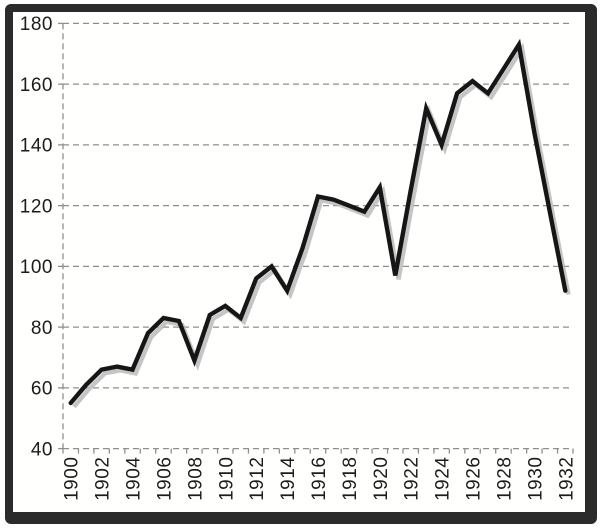 The width and height of the screenshot is (600, 531). Describe the element at coordinates (535, 479) in the screenshot. I see `x-tick-label: 1930` at that location.